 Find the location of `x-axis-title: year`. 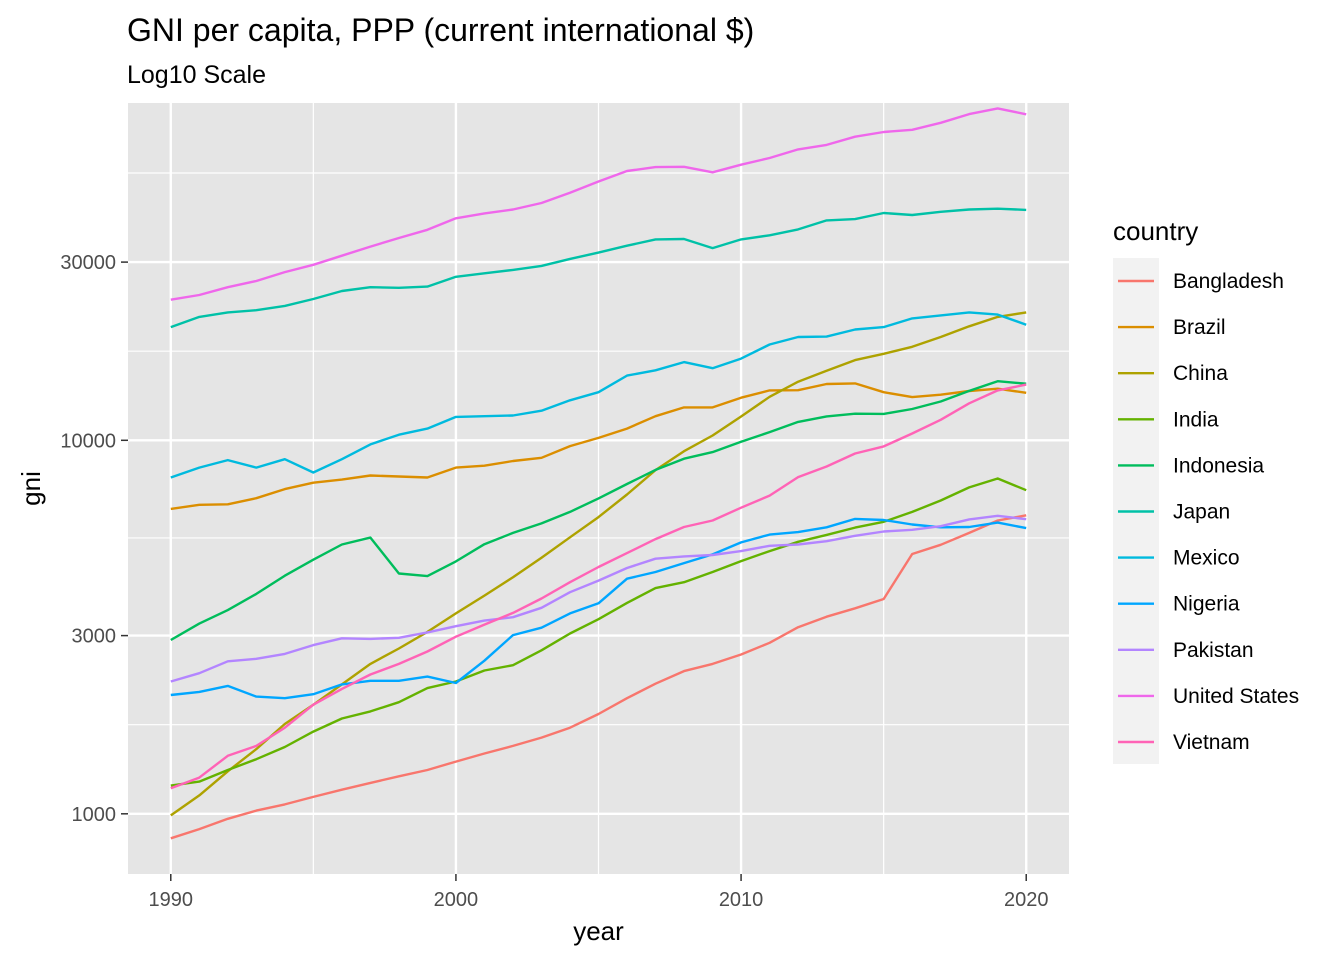

x-axis-title: year is located at coordinates (598, 931).